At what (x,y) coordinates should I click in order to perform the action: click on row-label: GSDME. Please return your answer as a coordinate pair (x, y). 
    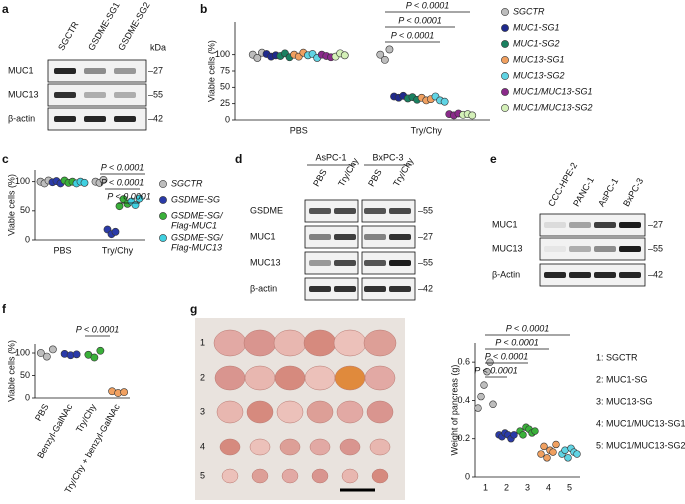
    Looking at the image, I should click on (266, 210).